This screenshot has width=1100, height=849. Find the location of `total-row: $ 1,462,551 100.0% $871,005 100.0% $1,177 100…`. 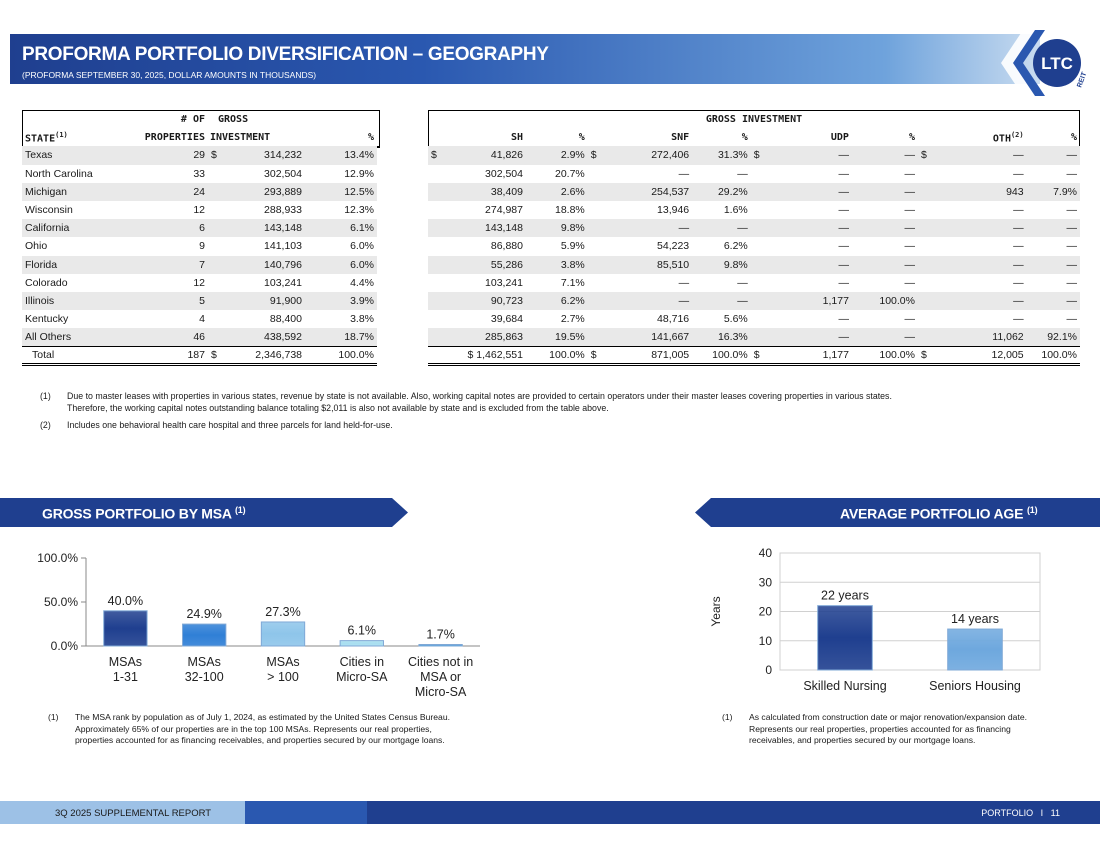

total-row: $ 1,462,551 100.0% $871,005 100.0% $1,177 100… is located at coordinates (754, 356).